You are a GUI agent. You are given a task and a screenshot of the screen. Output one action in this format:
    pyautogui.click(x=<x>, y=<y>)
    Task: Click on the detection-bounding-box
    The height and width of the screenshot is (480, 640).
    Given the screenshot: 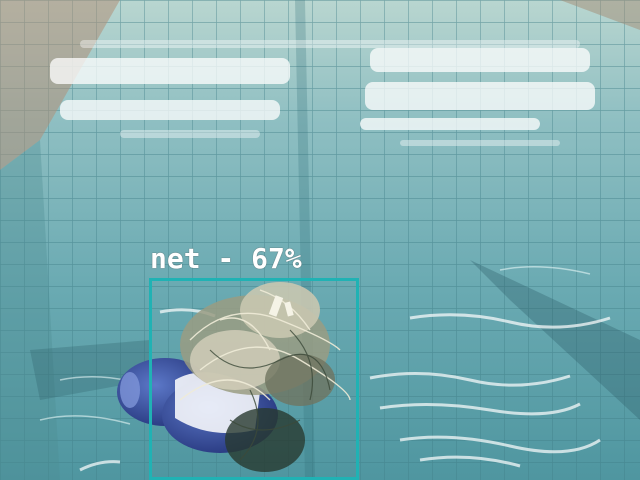 What is the action you would take?
    pyautogui.click(x=254, y=379)
    